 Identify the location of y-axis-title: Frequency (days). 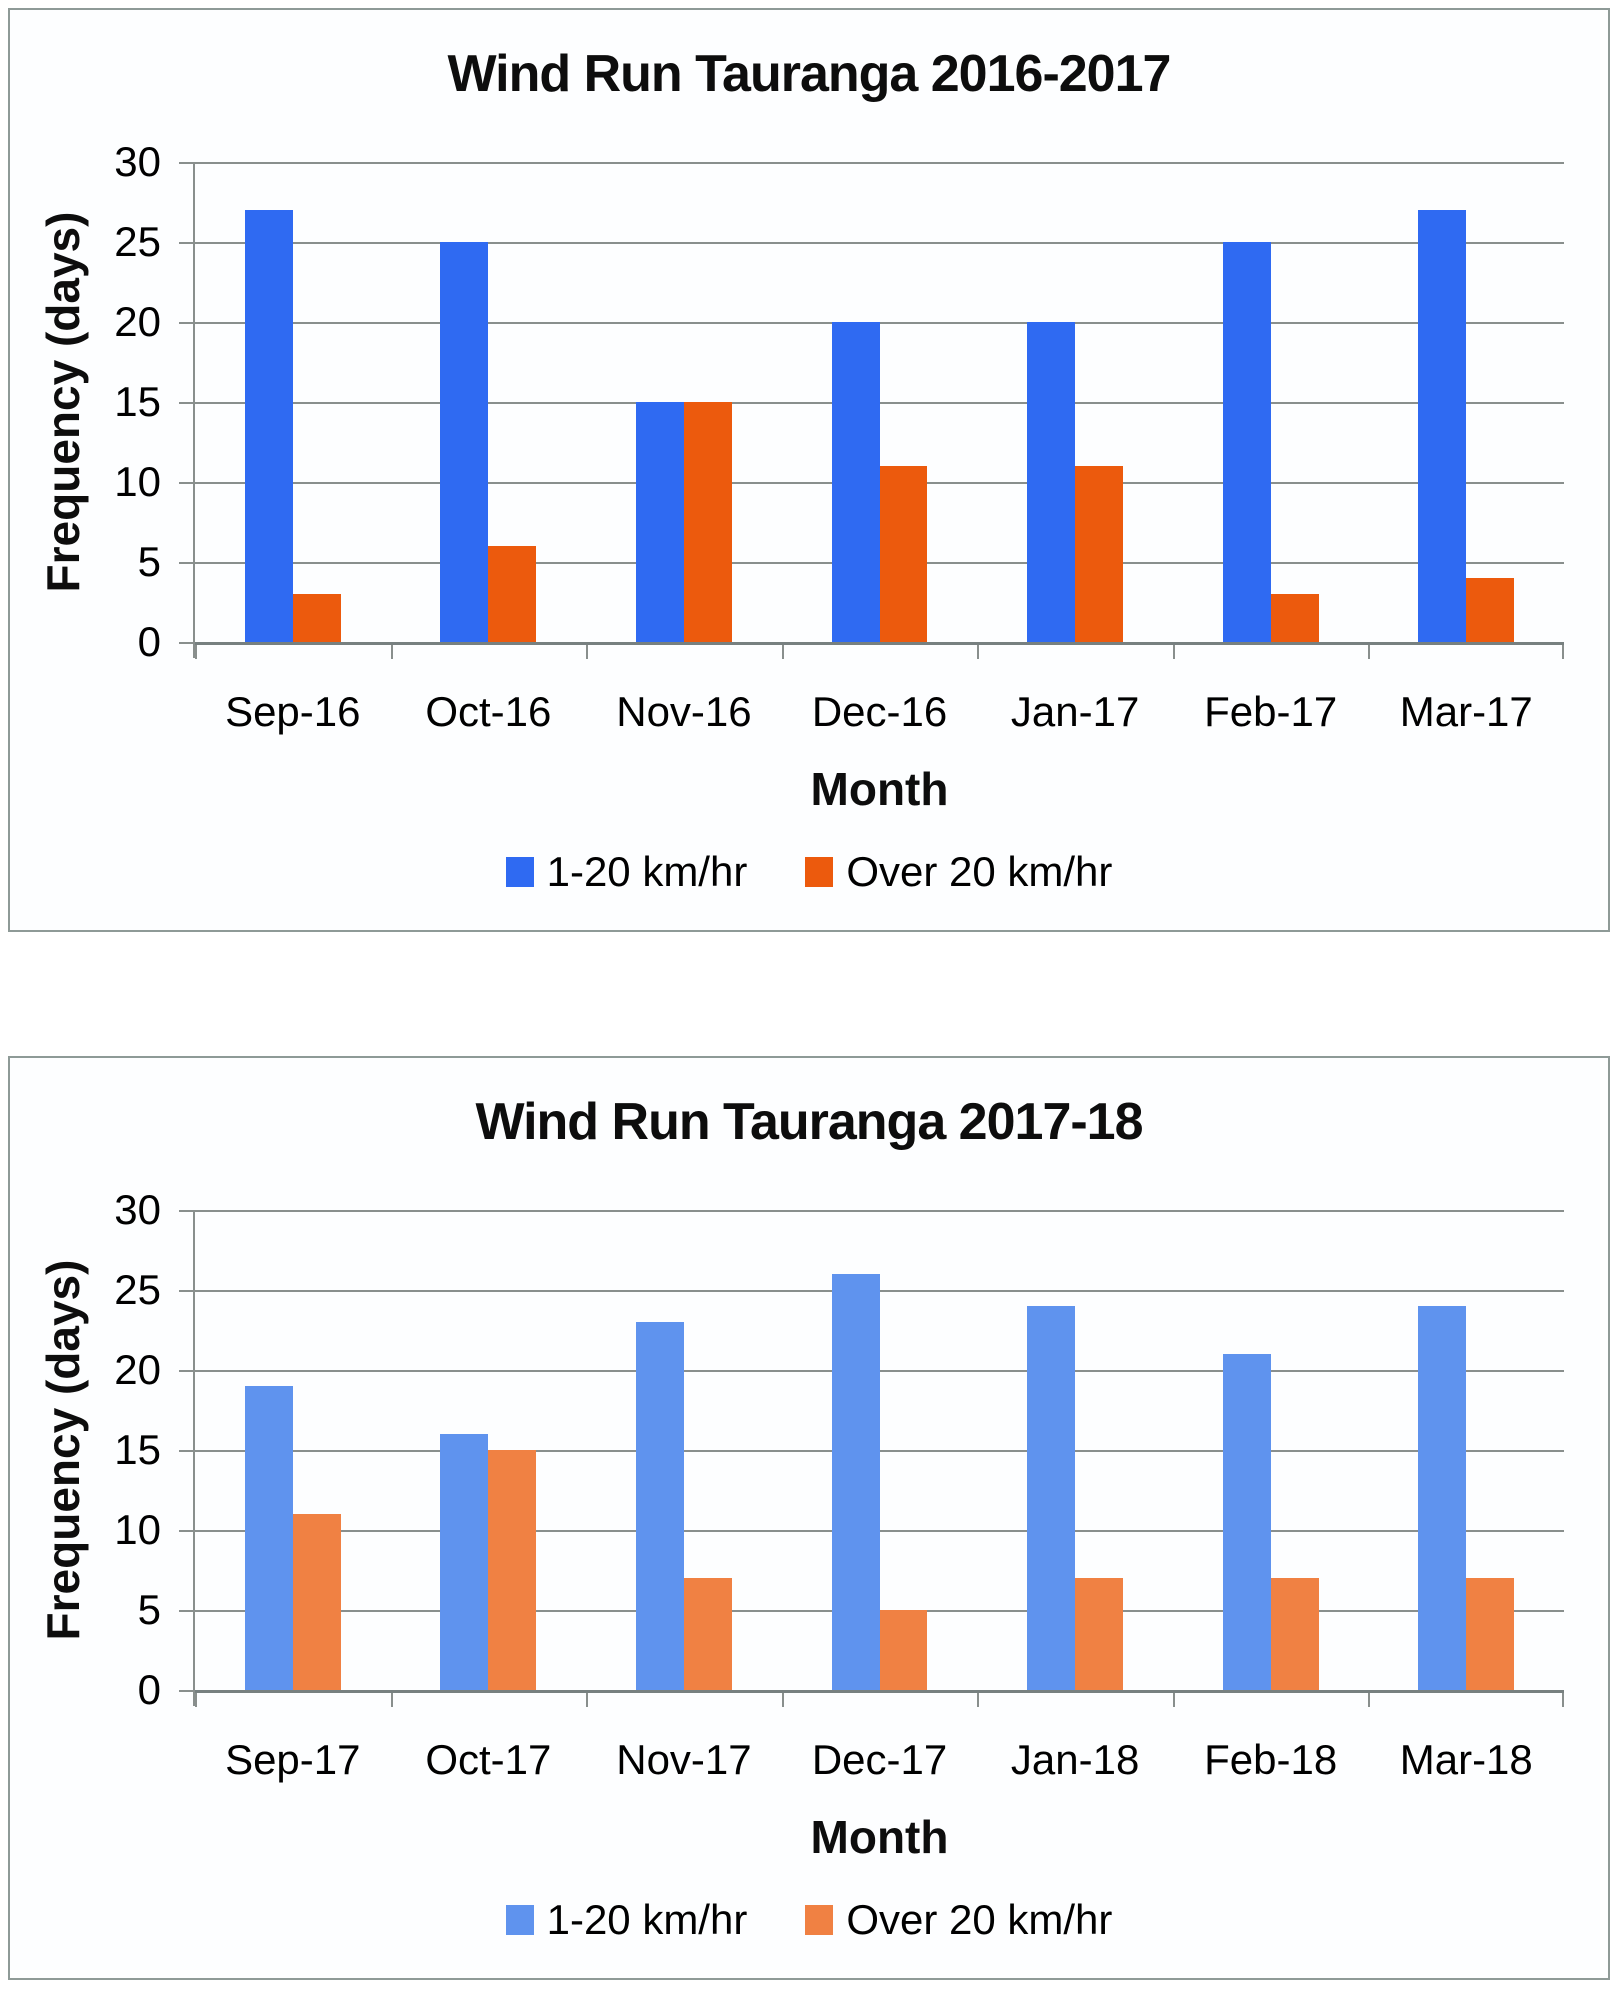
(63, 402).